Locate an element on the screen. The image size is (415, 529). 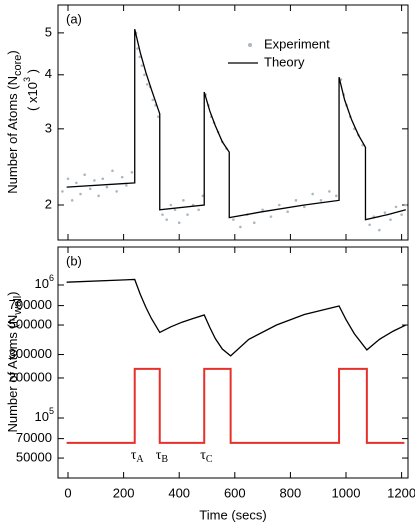
y-axis-label-sub: core is located at coordinates (18, 65).